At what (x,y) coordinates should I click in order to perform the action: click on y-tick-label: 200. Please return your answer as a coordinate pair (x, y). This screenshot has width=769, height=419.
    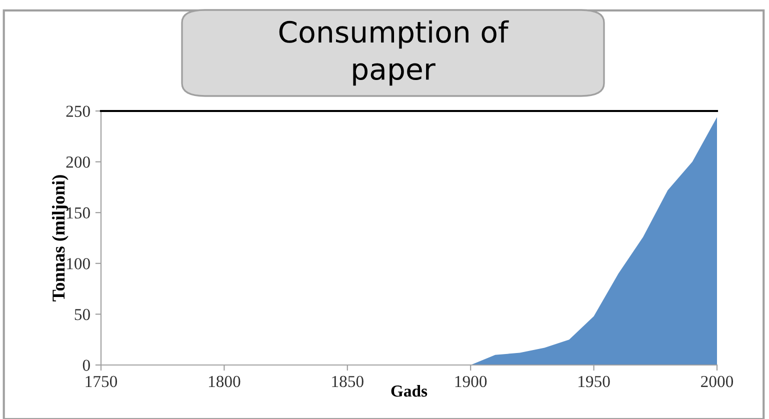
    Looking at the image, I should click on (78, 162).